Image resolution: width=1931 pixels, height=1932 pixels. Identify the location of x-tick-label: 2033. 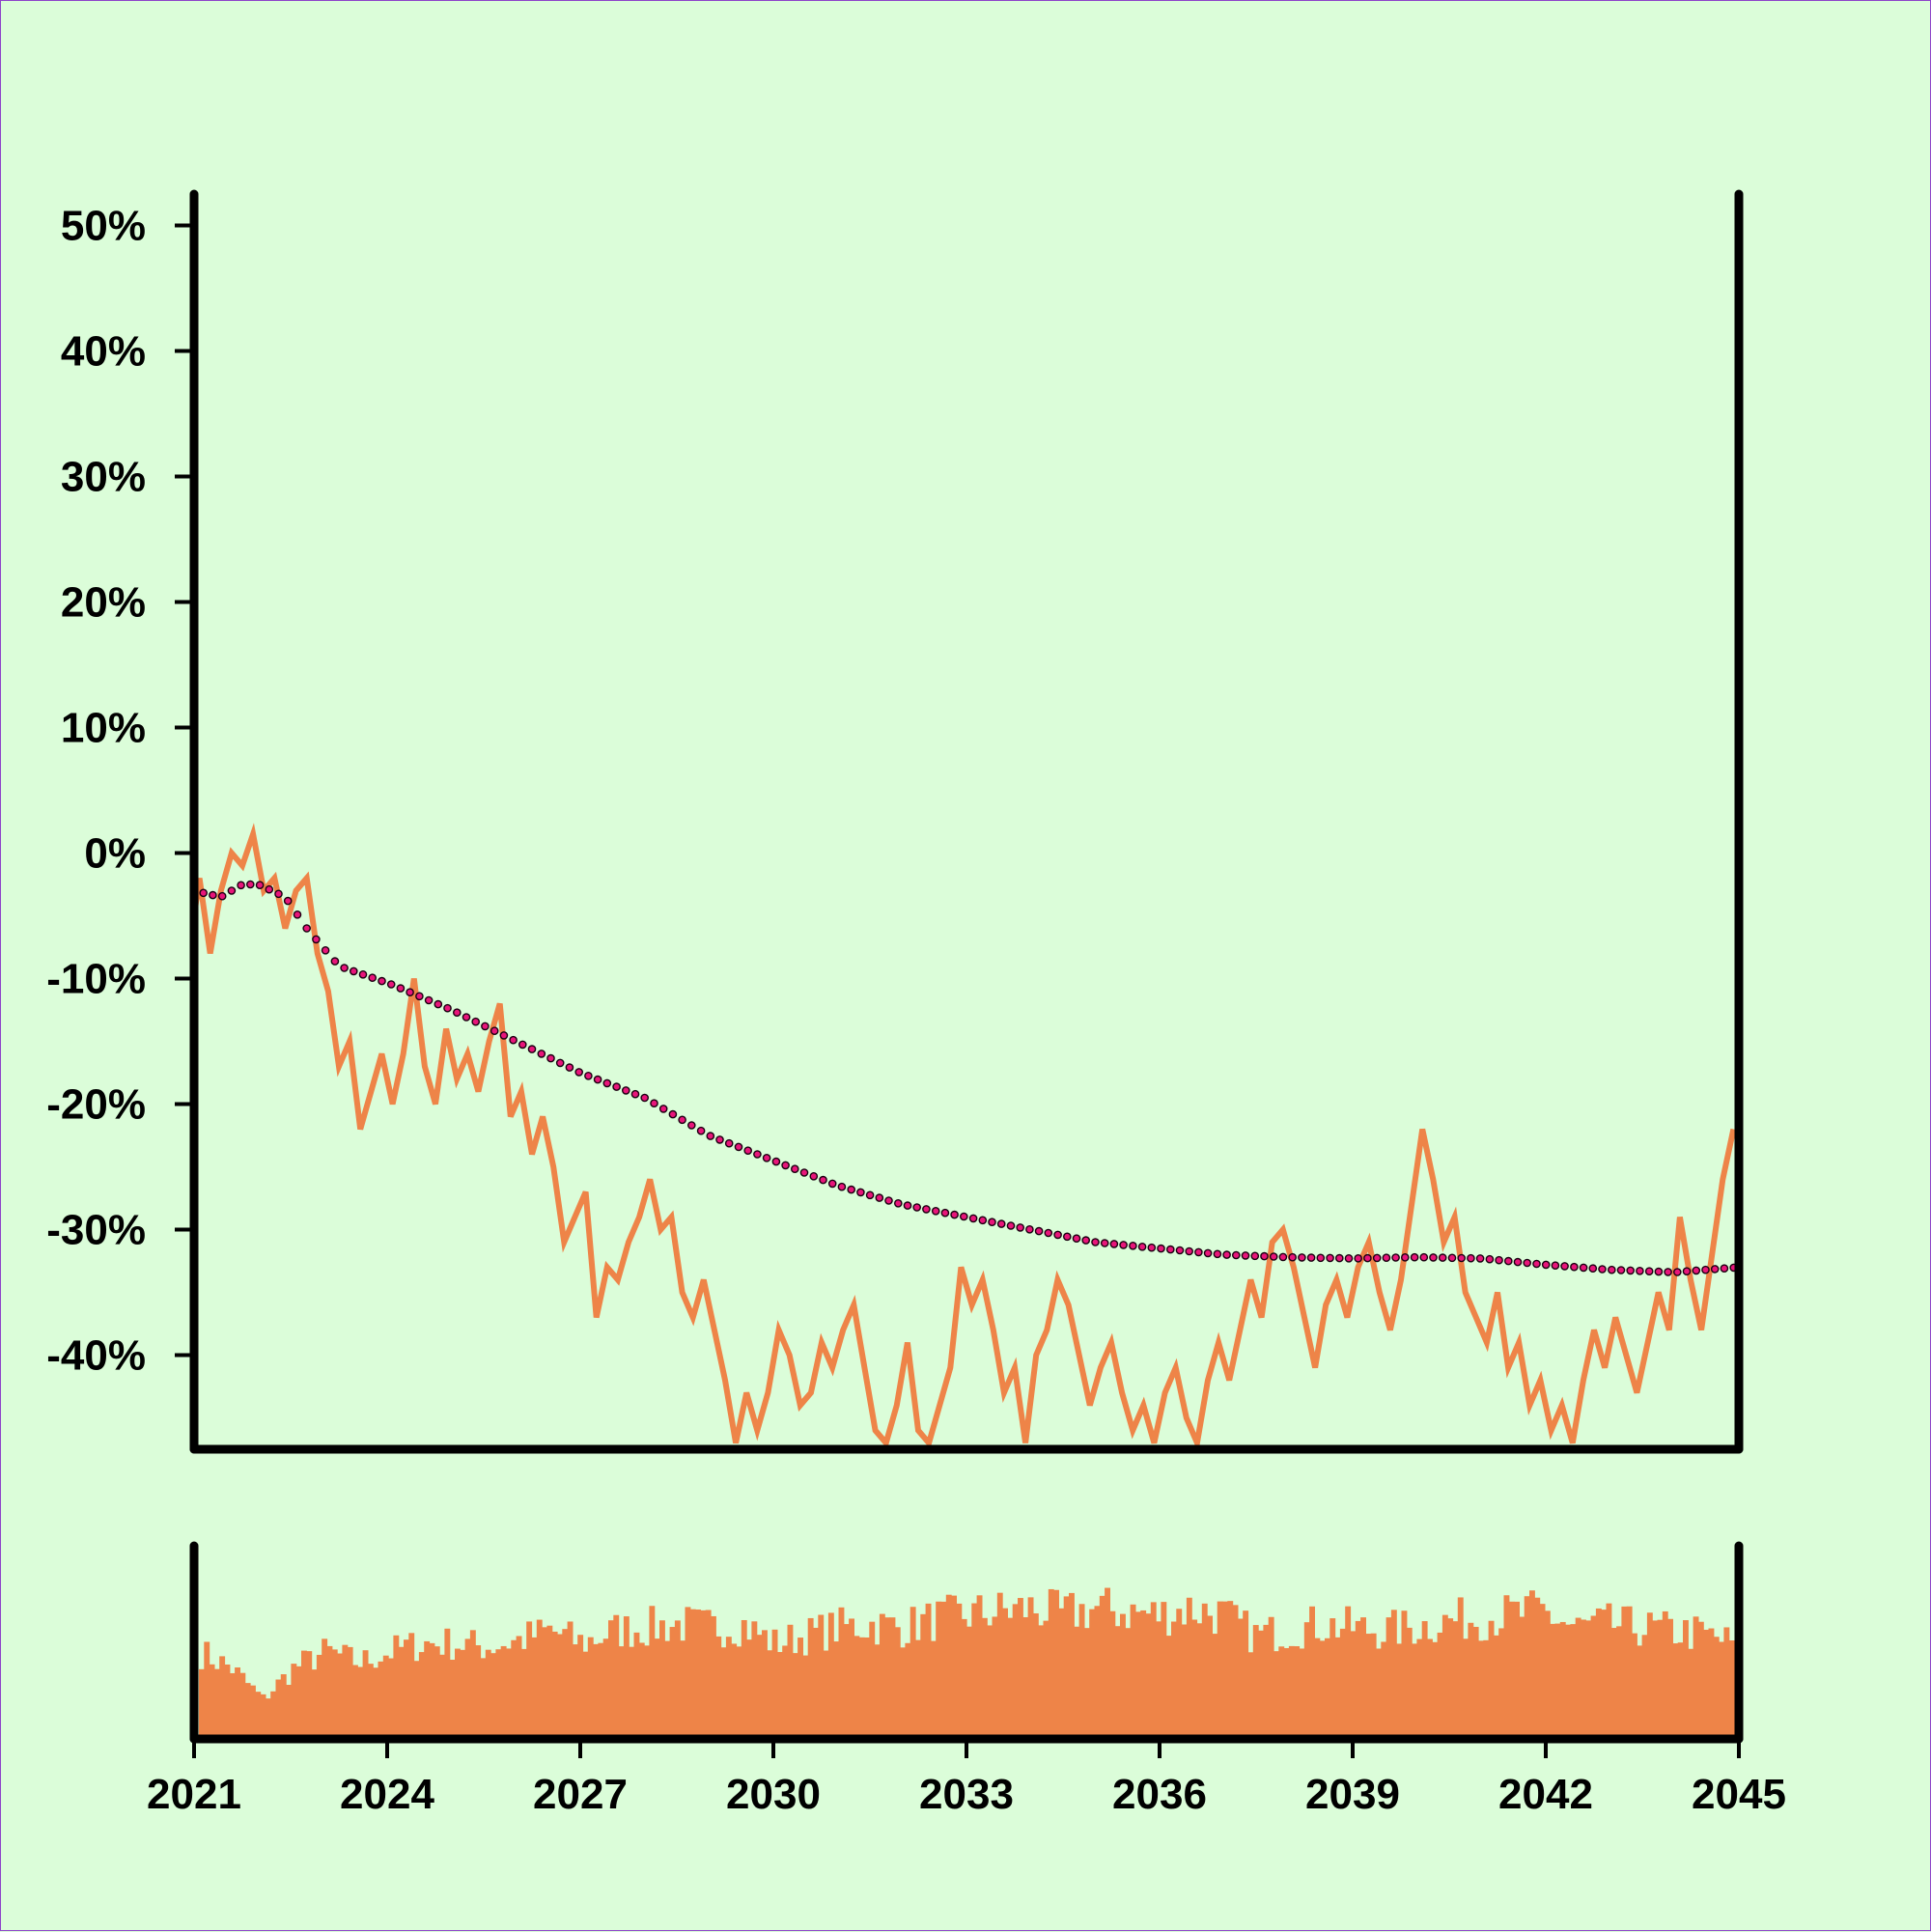
(966, 1795).